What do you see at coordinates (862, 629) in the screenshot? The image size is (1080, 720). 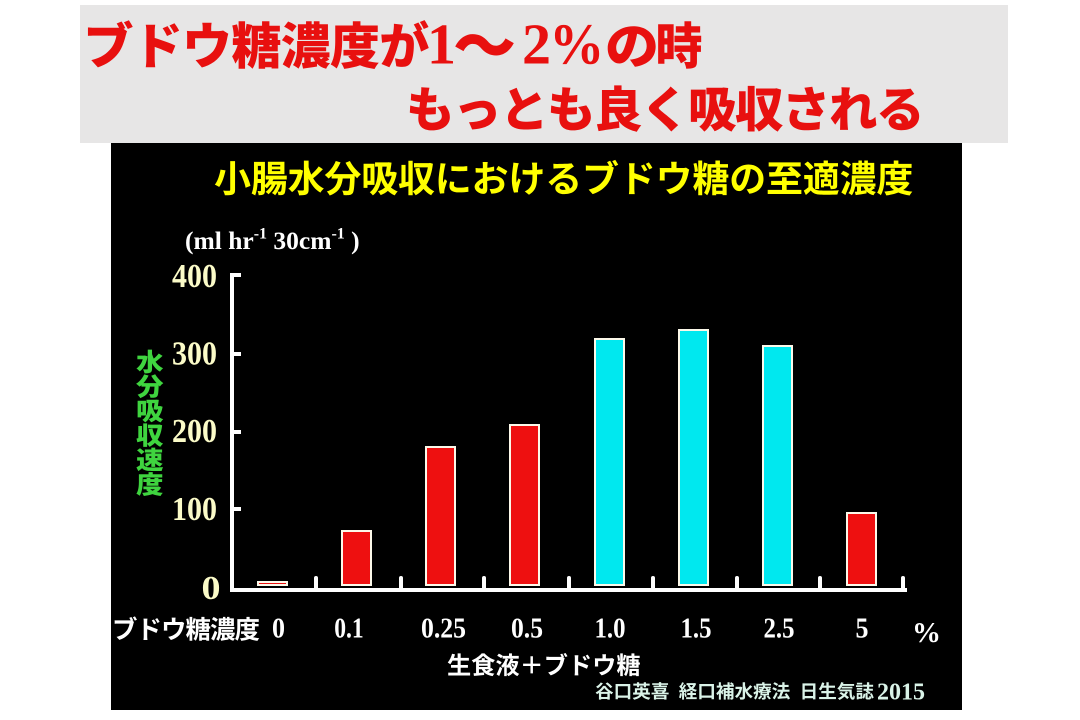 I see `svg-text: 5` at bounding box center [862, 629].